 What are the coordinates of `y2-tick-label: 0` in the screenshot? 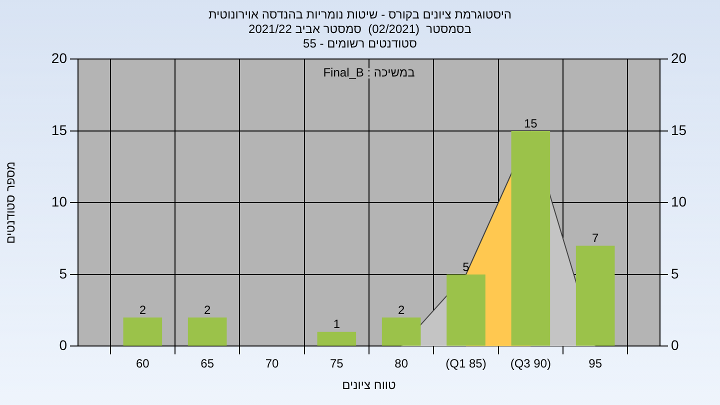 It's located at (675, 345).